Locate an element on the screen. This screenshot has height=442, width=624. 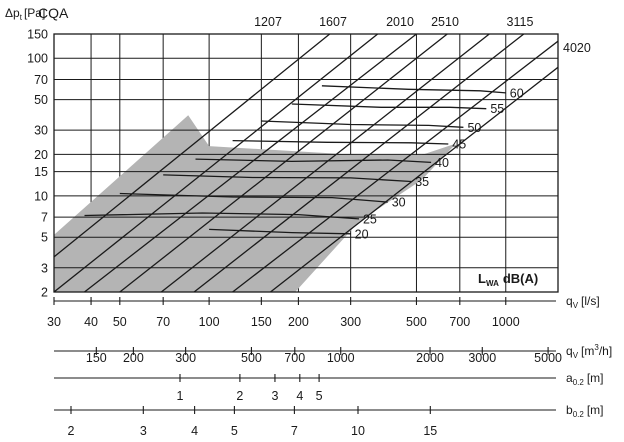
x-tick-label: 30 is located at coordinates (54, 322).